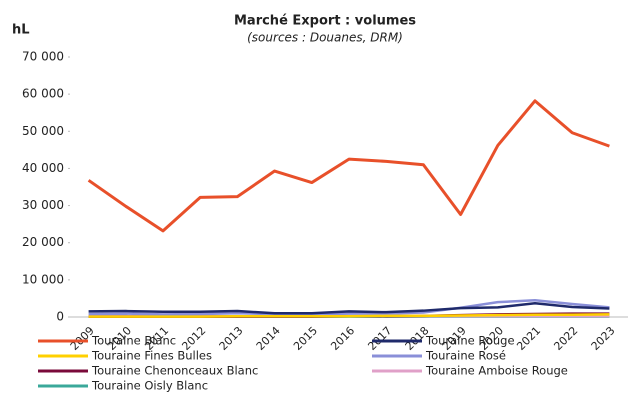 The height and width of the screenshot is (414, 637). I want to click on x-tick-label: 2017, so click(379, 338).